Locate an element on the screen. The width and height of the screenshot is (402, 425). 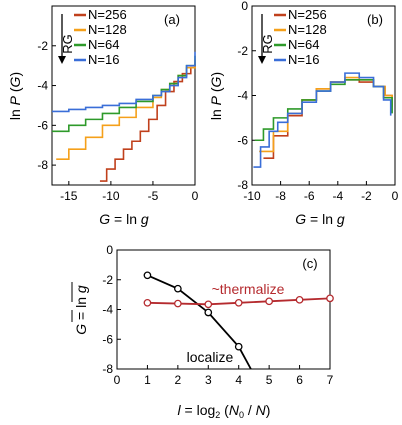
panel-b-rg-label: RG is located at coordinates (267, 44).